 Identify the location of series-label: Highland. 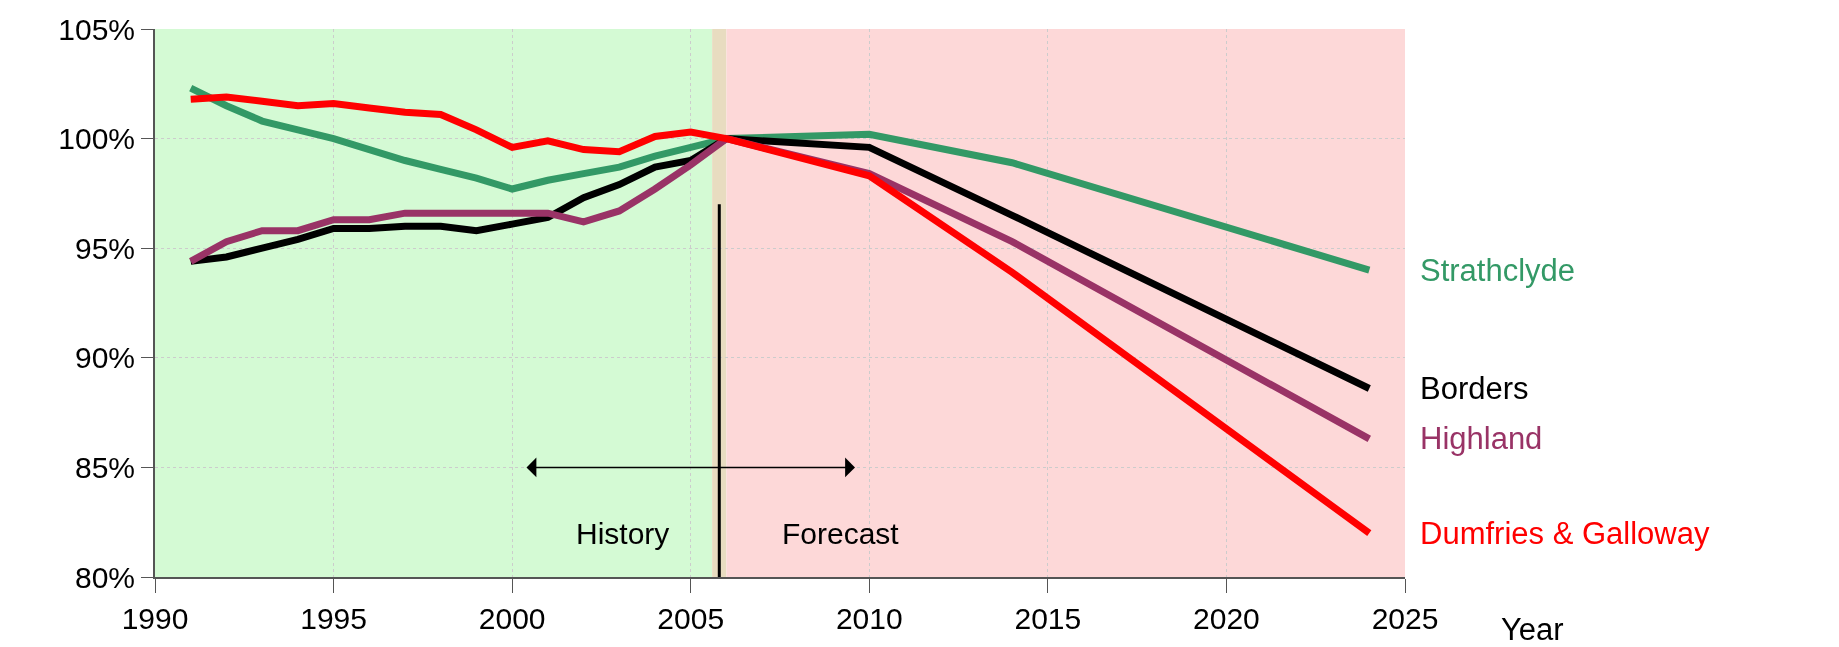
(1481, 438).